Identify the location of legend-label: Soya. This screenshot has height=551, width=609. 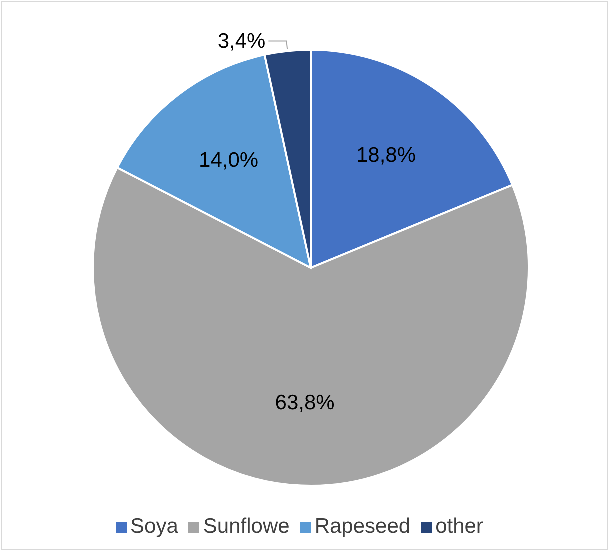
(154, 526).